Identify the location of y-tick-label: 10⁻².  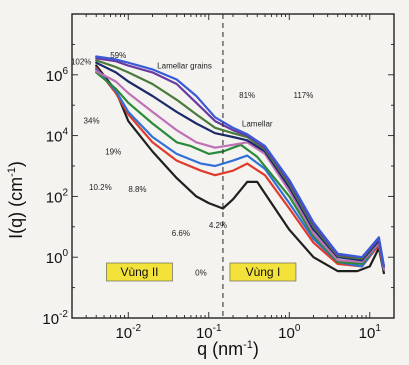
(55, 318).